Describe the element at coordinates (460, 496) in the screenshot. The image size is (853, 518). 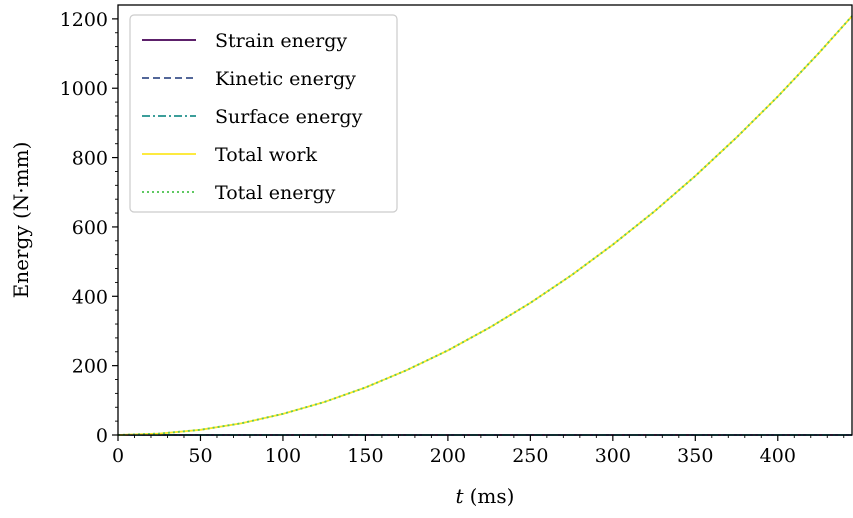
I see `x-axis-variable: t` at that location.